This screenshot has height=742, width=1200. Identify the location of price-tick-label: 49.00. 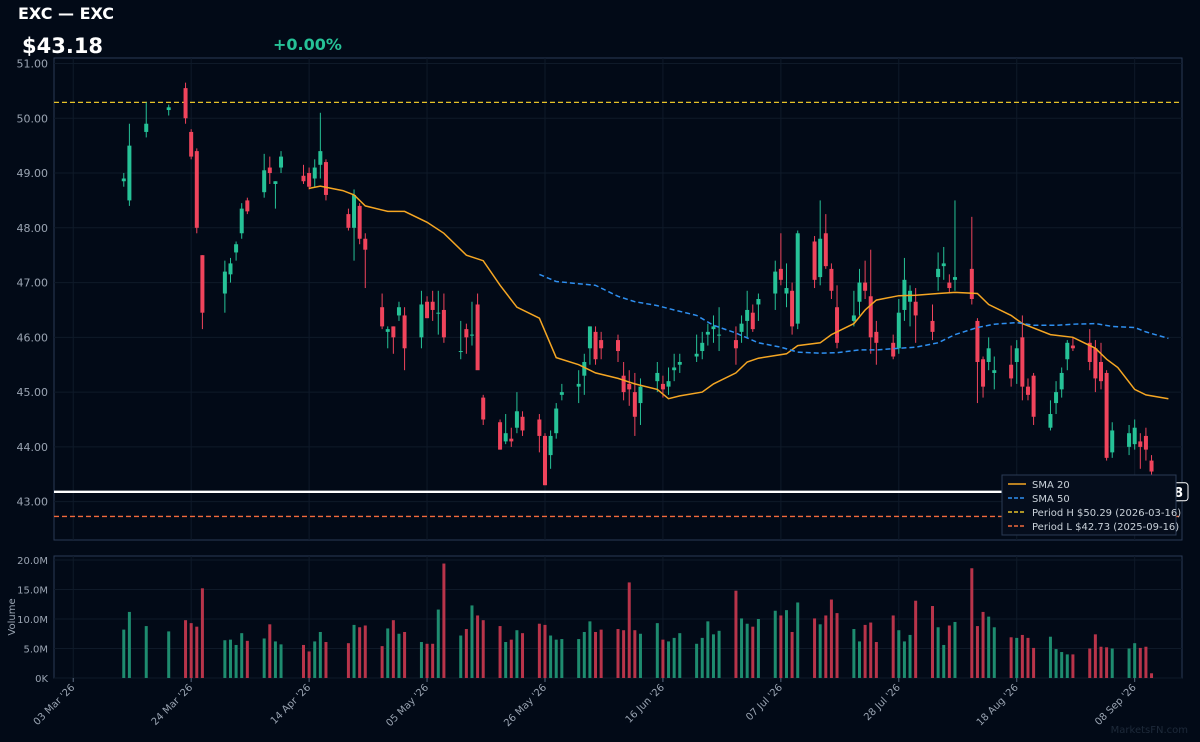
(33, 173).